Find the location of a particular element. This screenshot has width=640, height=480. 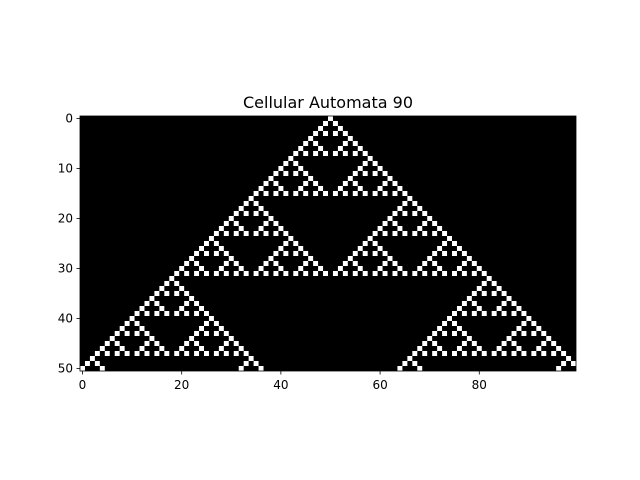

y-tick-label: 40 is located at coordinates (65, 319).